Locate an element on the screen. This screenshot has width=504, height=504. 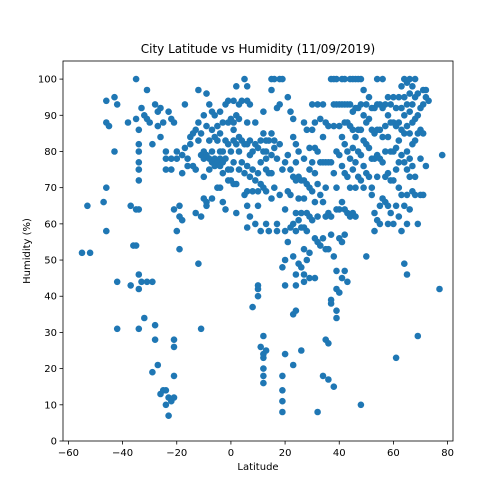
x-tick-label: 40 is located at coordinates (339, 453).